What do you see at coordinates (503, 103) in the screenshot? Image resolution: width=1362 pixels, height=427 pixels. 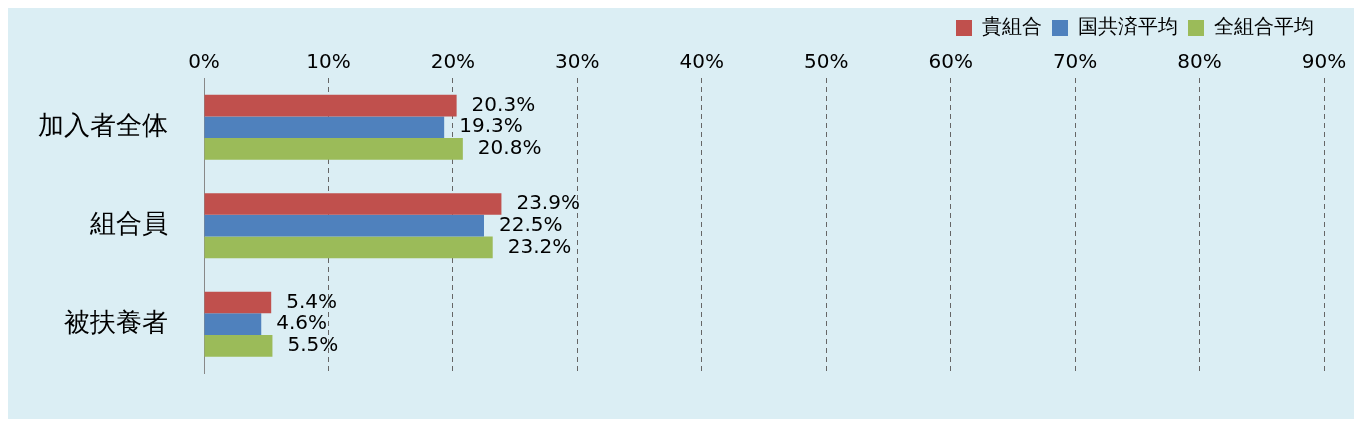 I see `data-label: 20.3%` at bounding box center [503, 103].